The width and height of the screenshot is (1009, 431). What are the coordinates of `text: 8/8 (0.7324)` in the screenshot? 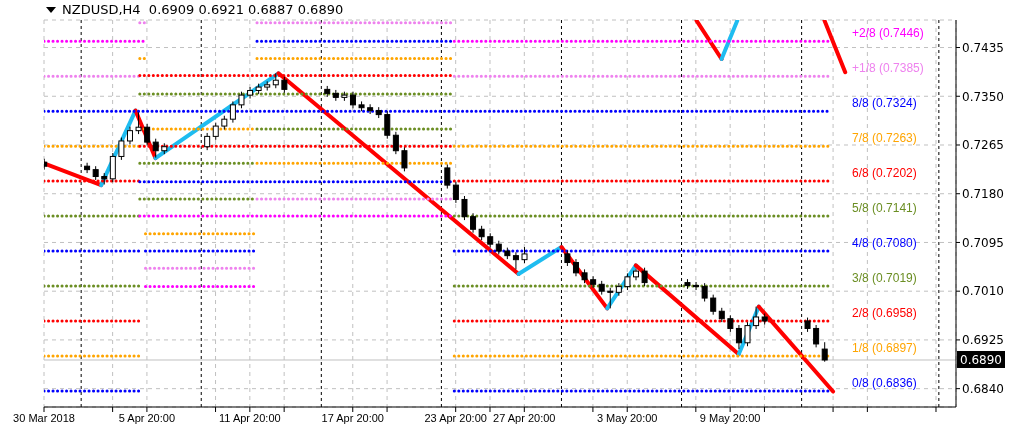 It's located at (884, 103).